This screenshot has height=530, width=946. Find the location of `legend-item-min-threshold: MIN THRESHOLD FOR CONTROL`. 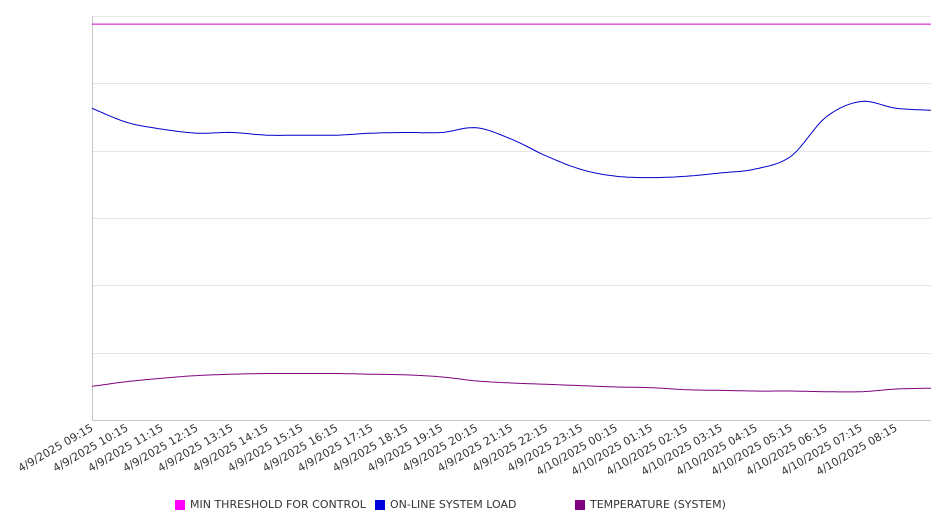

legend-item-min-threshold: MIN THRESHOLD FOR CONTROL is located at coordinates (270, 504).